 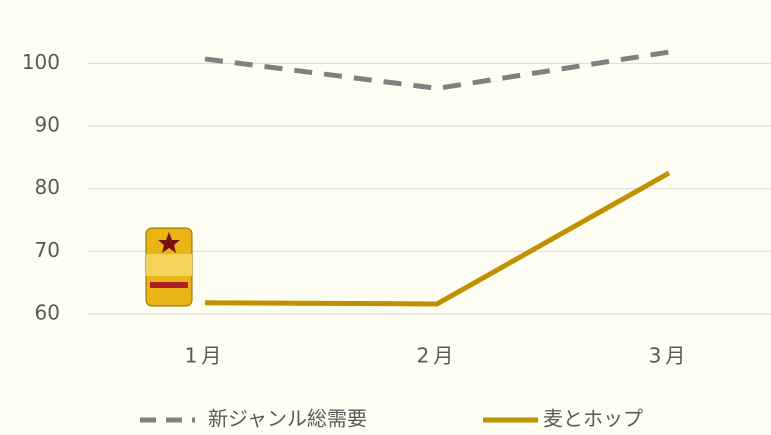 What do you see at coordinates (593, 419) in the screenshot?
I see `legend-label: 麦とホップ` at bounding box center [593, 419].